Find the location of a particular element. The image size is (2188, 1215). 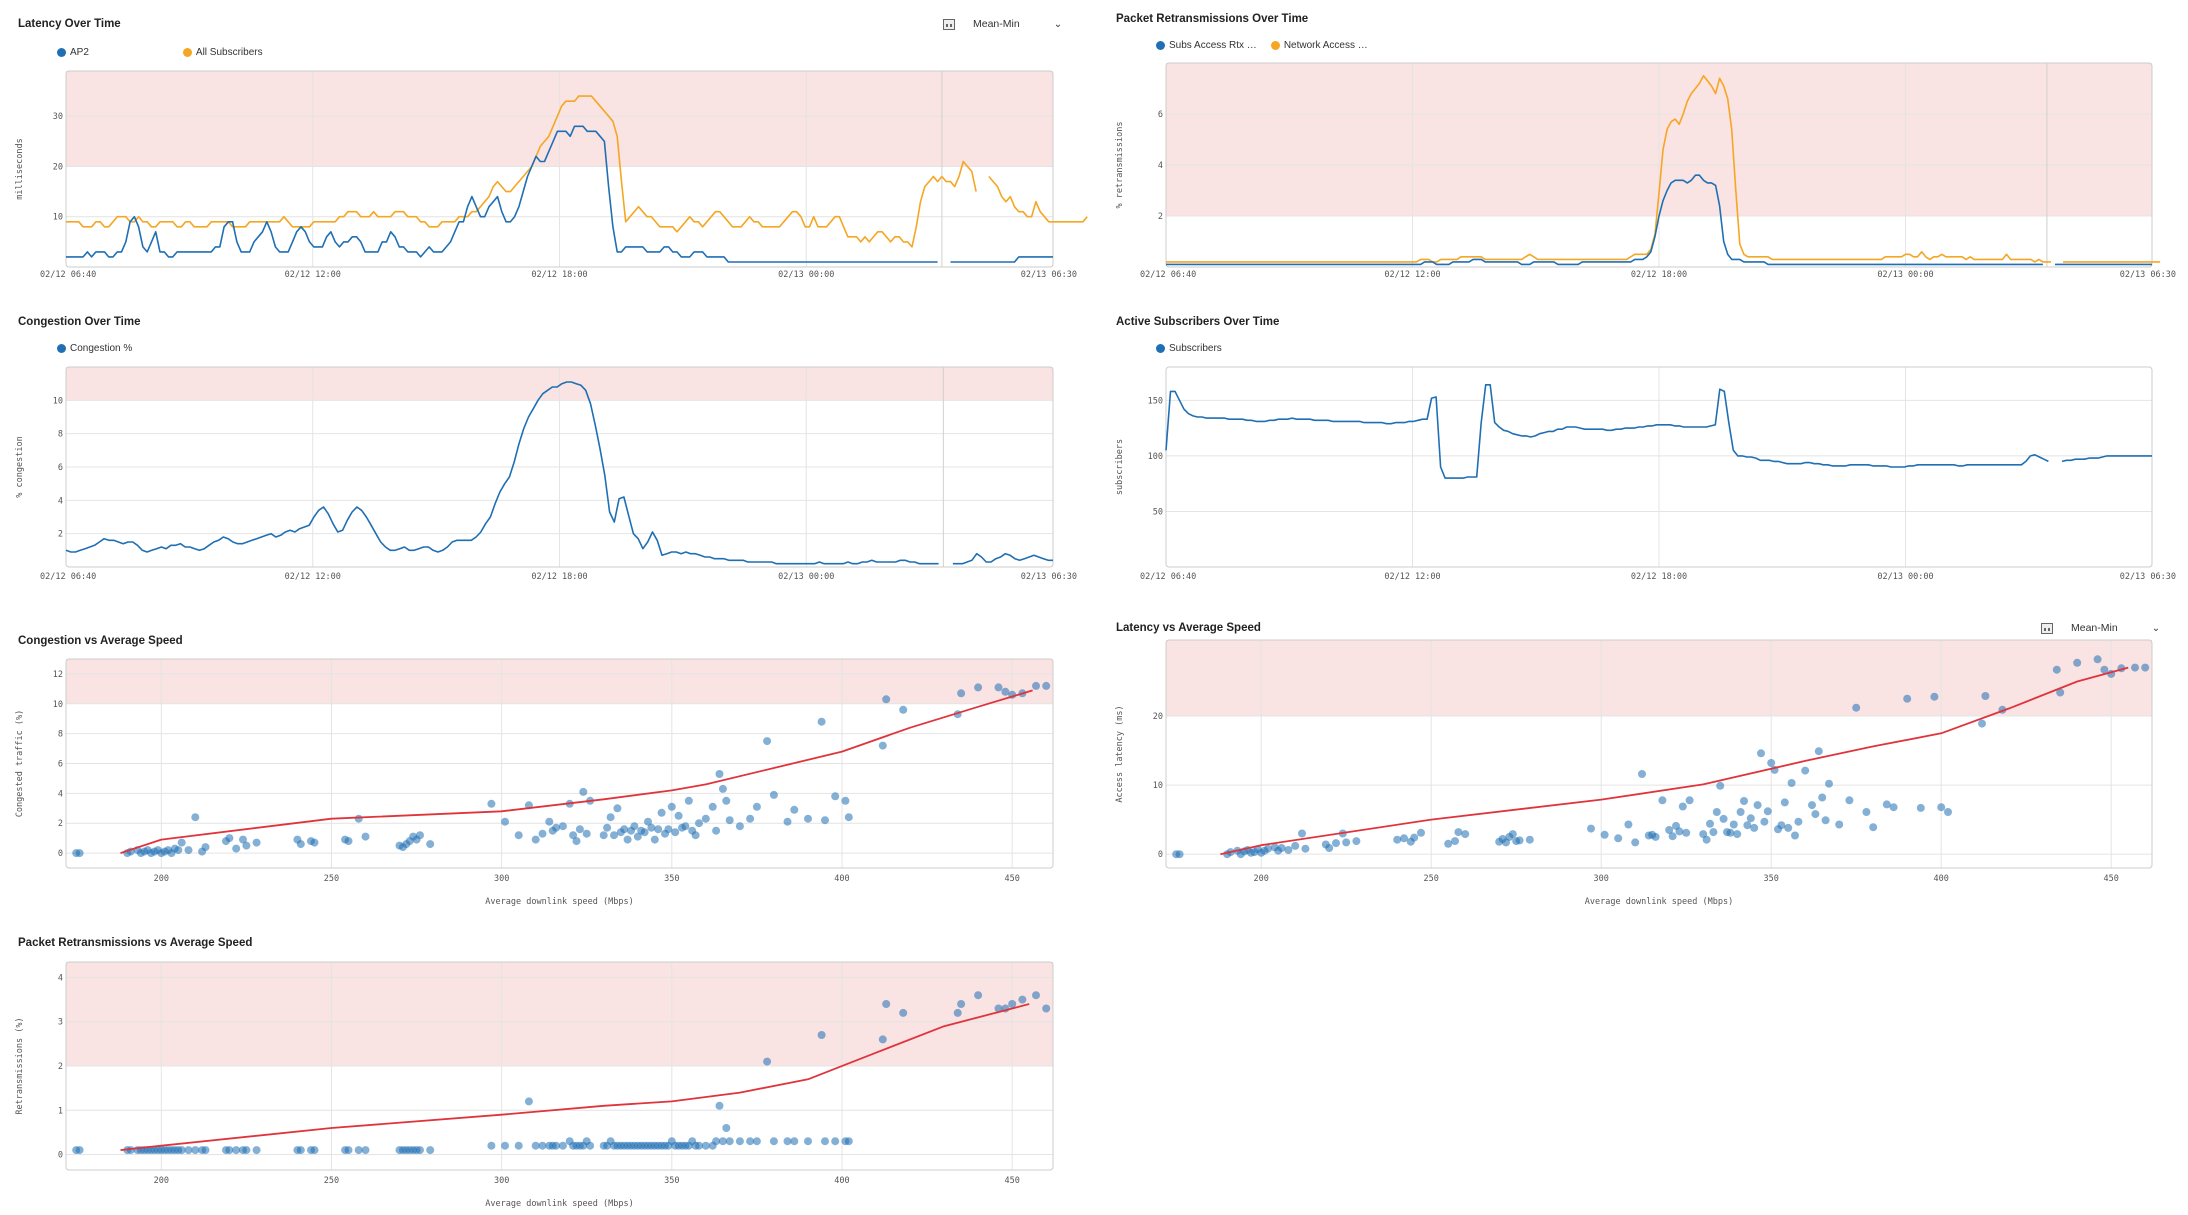

y-tick-label: 30 is located at coordinates (58, 117).